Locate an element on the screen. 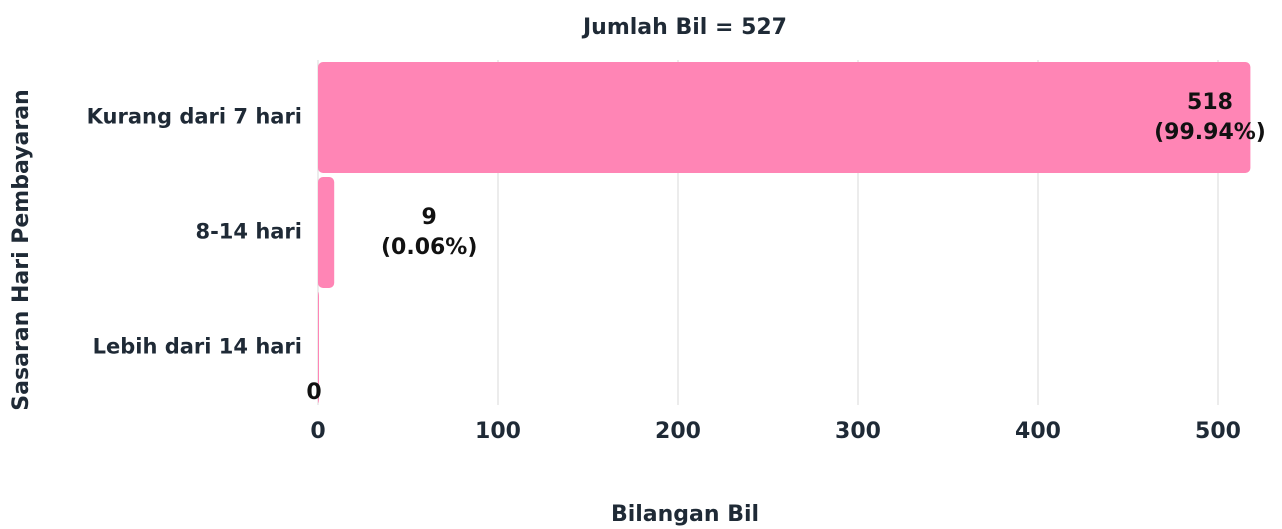  chart-title: Jumlah Bil = 527 is located at coordinates (684, 27).